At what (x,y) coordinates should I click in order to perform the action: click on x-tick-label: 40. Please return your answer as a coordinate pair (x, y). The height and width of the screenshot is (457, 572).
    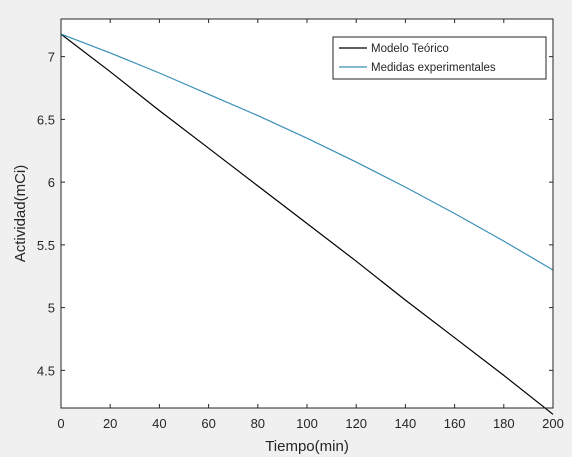
    Looking at the image, I should click on (159, 423).